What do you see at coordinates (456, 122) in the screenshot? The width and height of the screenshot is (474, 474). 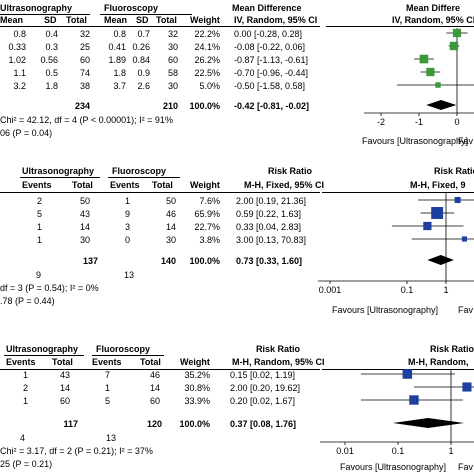 I see `tick-label: 0` at bounding box center [456, 122].